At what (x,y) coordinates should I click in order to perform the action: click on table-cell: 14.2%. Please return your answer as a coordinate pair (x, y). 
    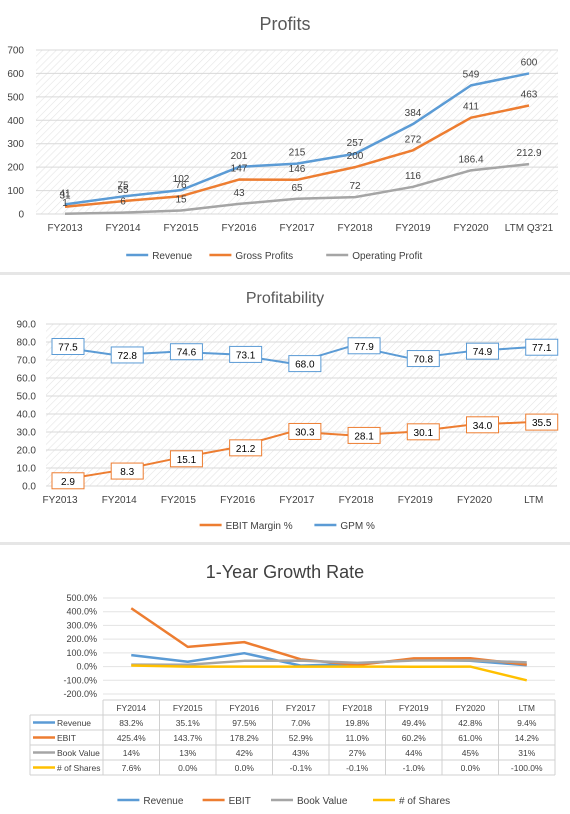
    Looking at the image, I should click on (527, 738).